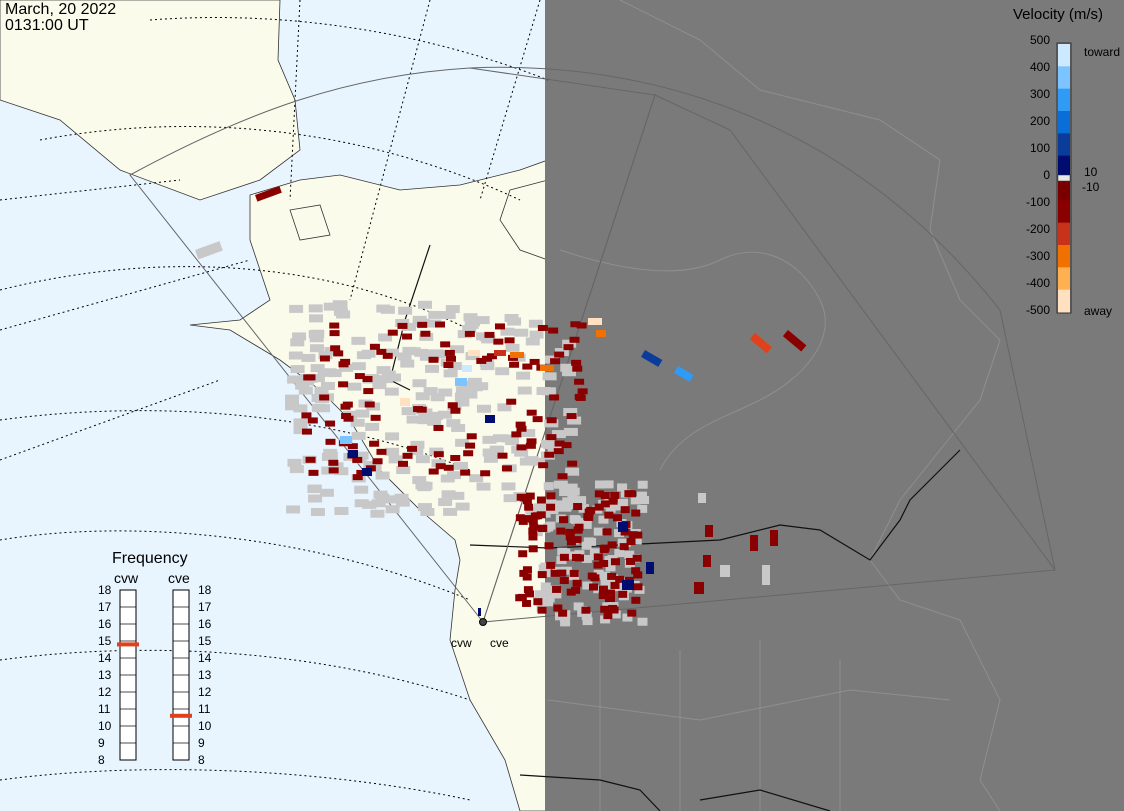 The height and width of the screenshot is (811, 1124). What do you see at coordinates (105, 658) in the screenshot?
I see `frequency-tick-left: 14` at bounding box center [105, 658].